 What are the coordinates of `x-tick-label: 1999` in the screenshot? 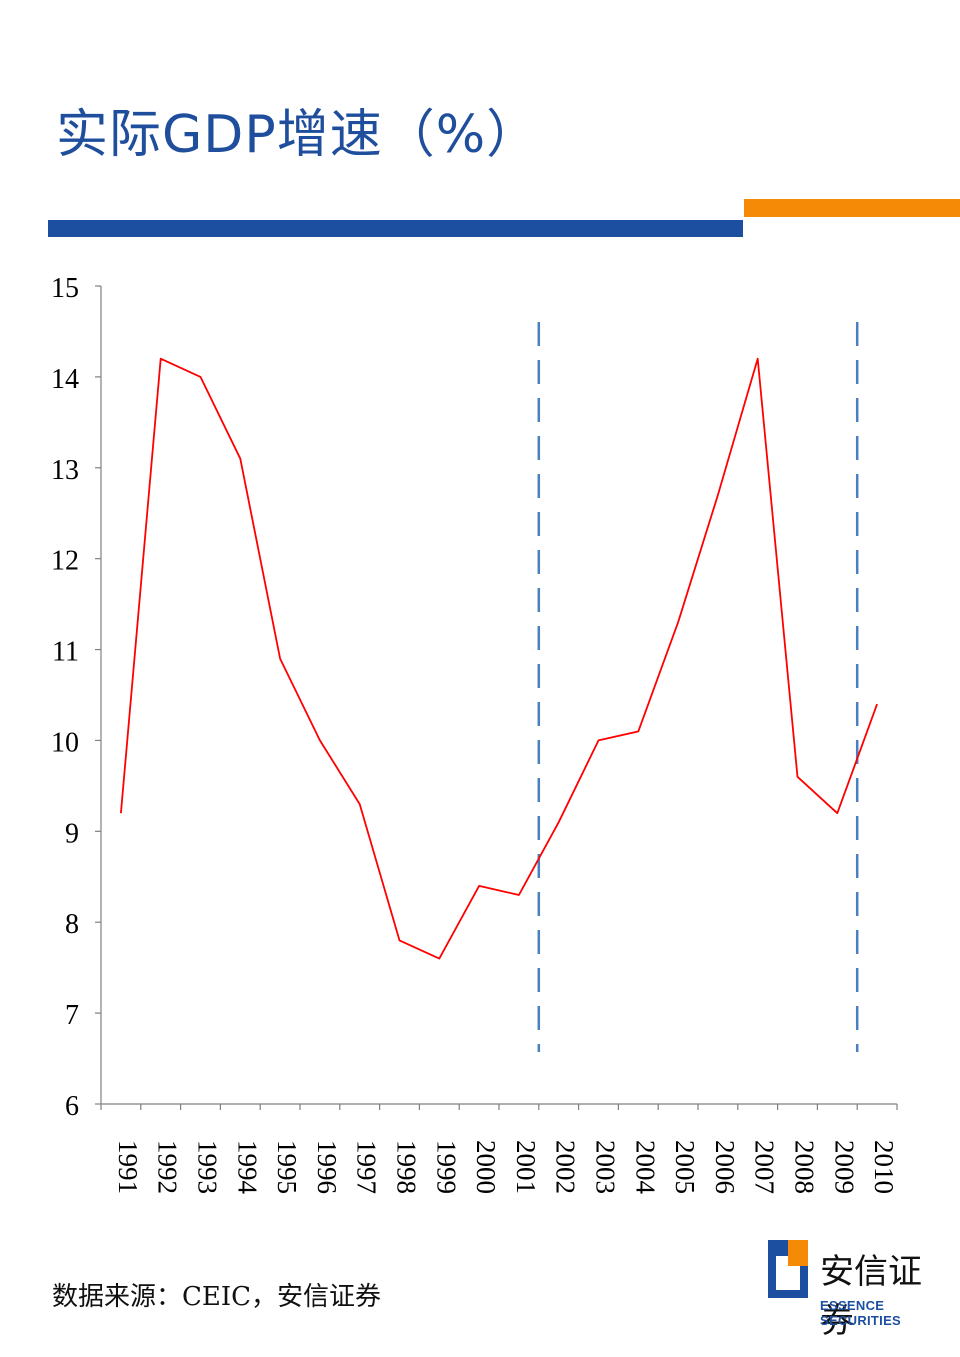 It's located at (446, 1167).